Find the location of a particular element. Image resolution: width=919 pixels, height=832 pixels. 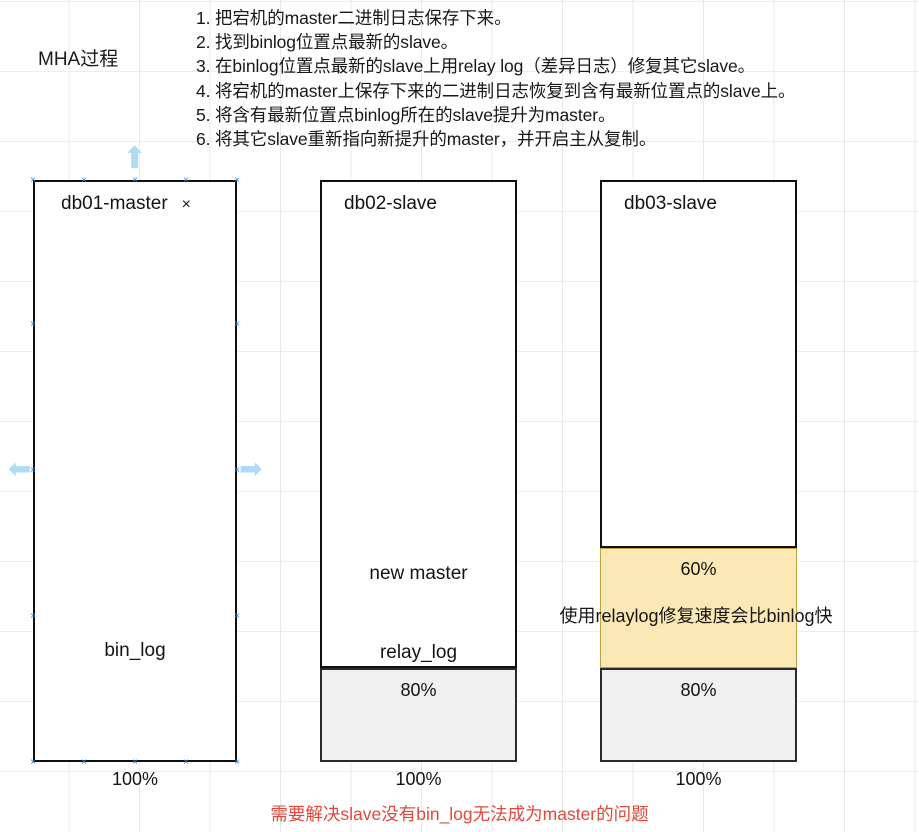

step-number: 6. is located at coordinates (203, 139).